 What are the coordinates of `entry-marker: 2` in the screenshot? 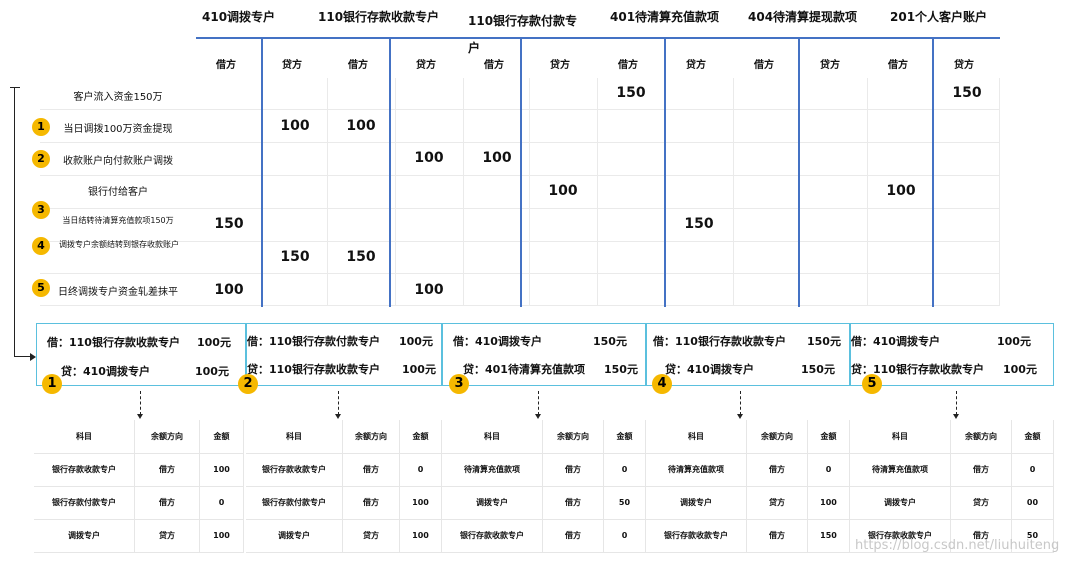 It's located at (248, 384).